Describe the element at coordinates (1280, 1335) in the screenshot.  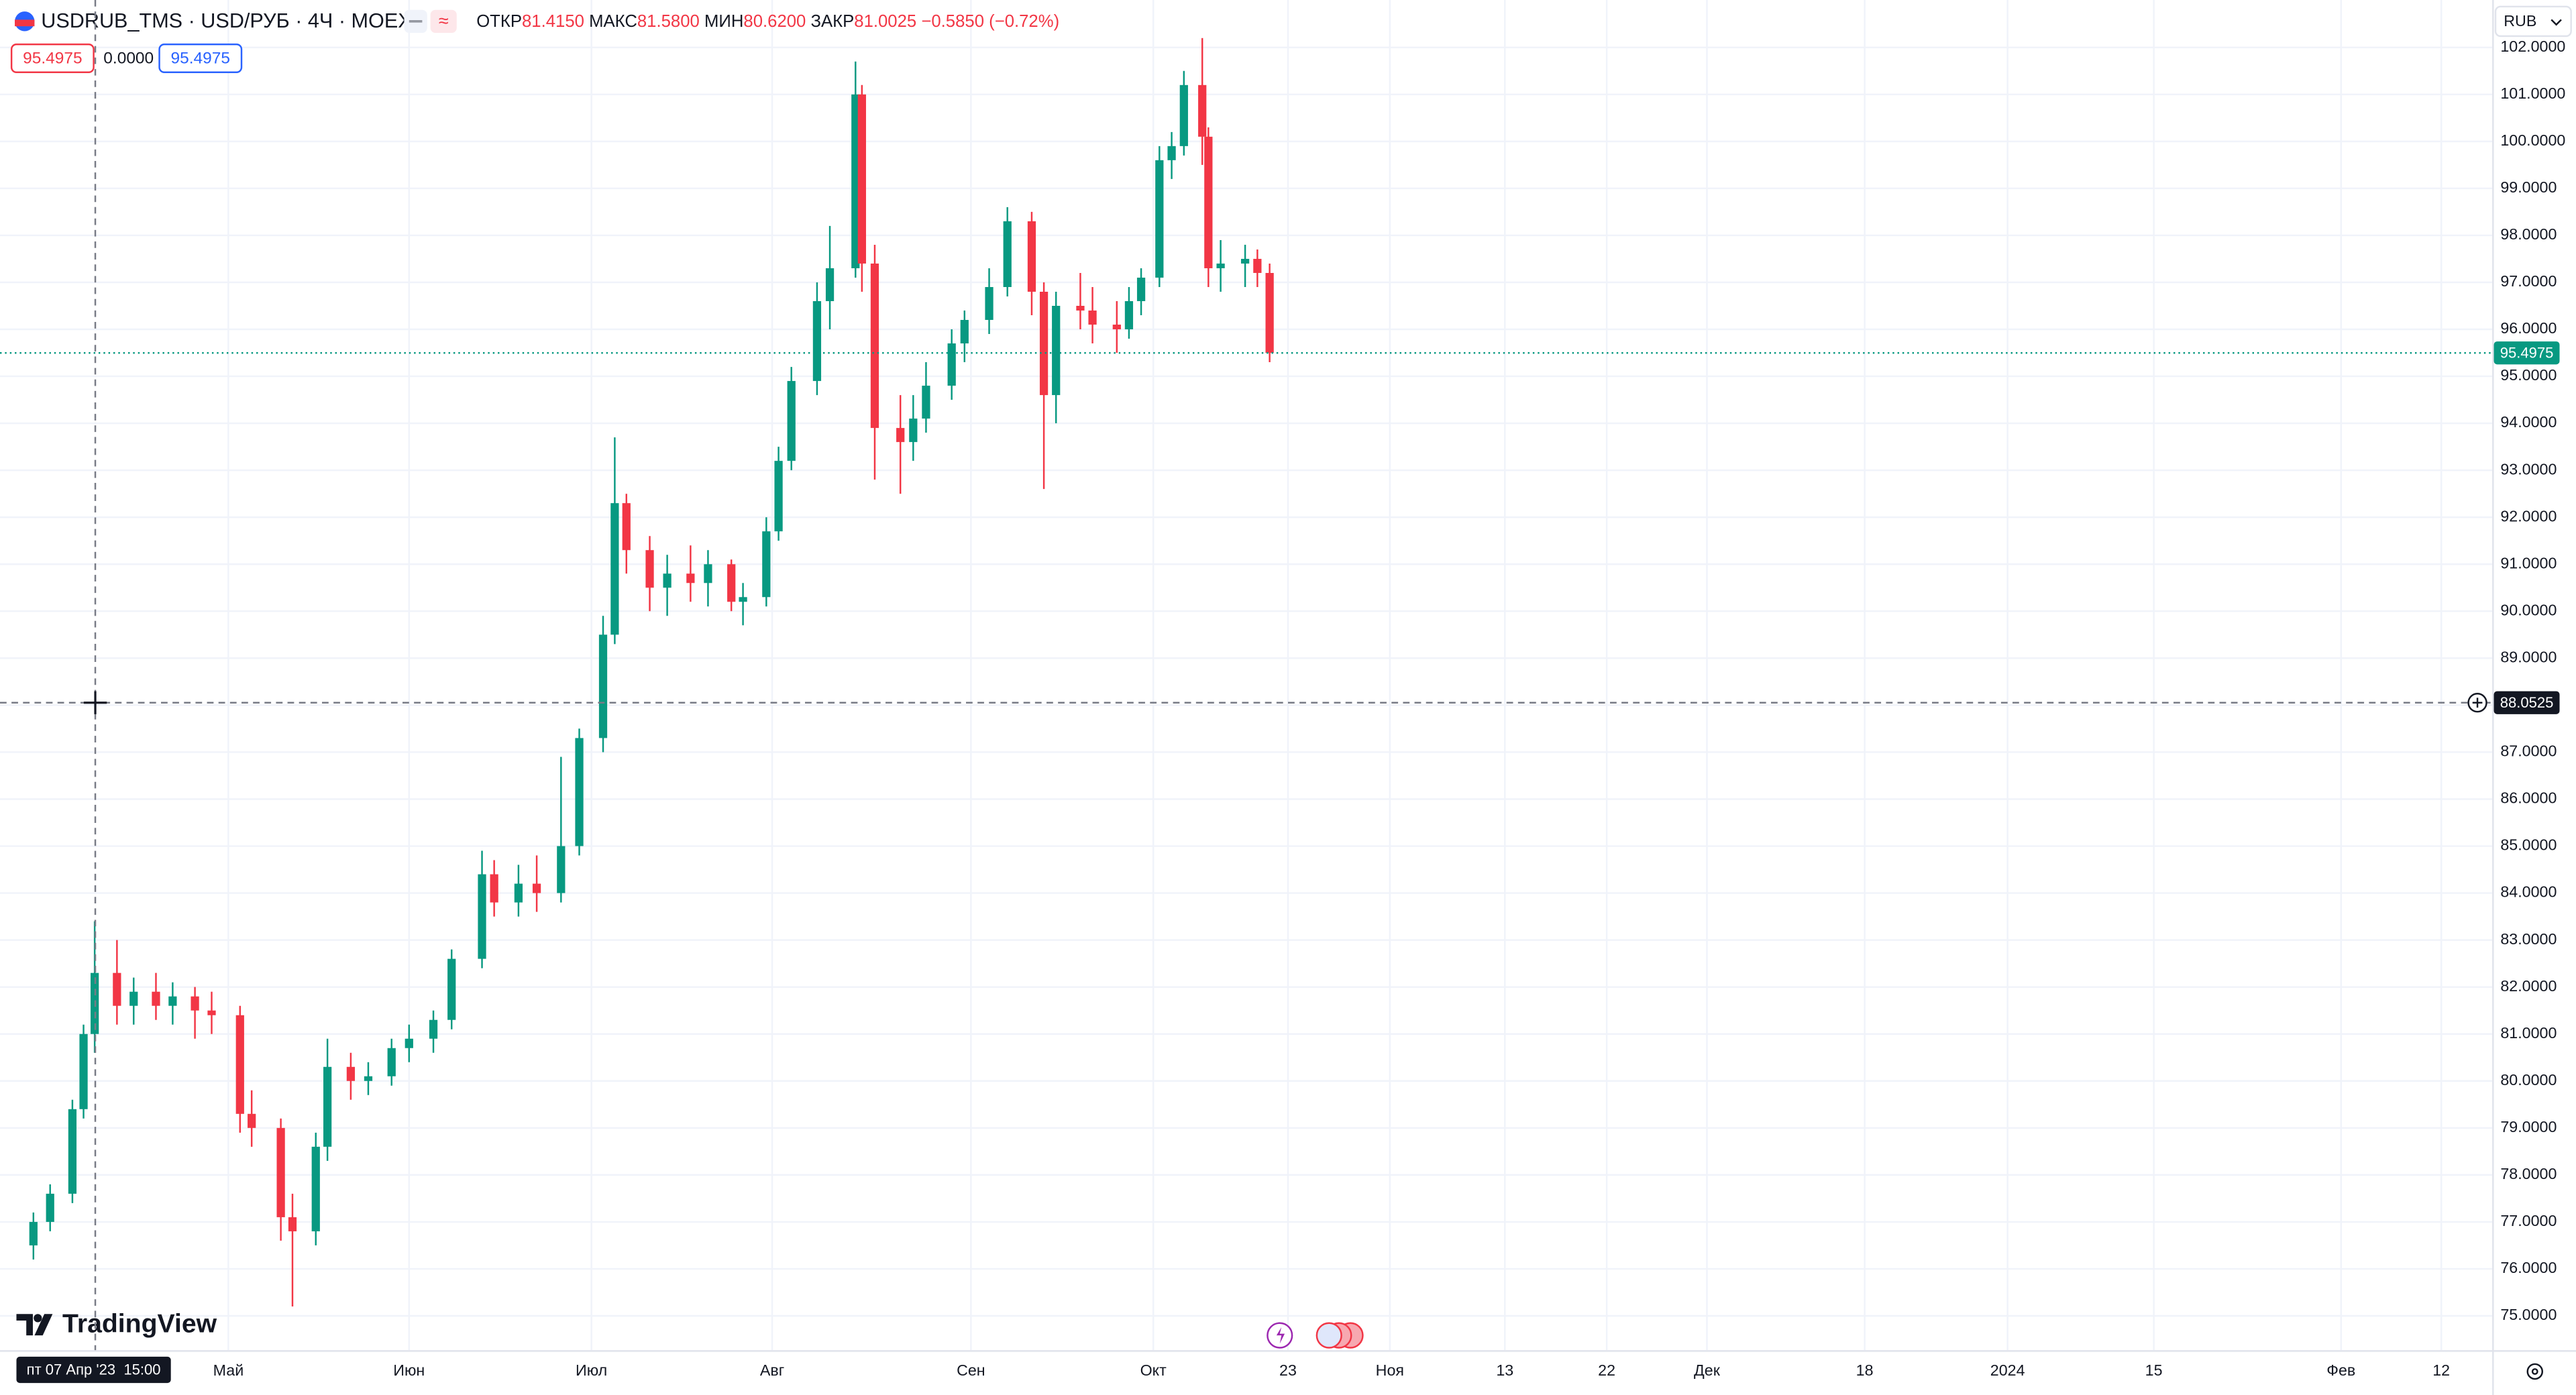
I see `event-glyph` at that location.